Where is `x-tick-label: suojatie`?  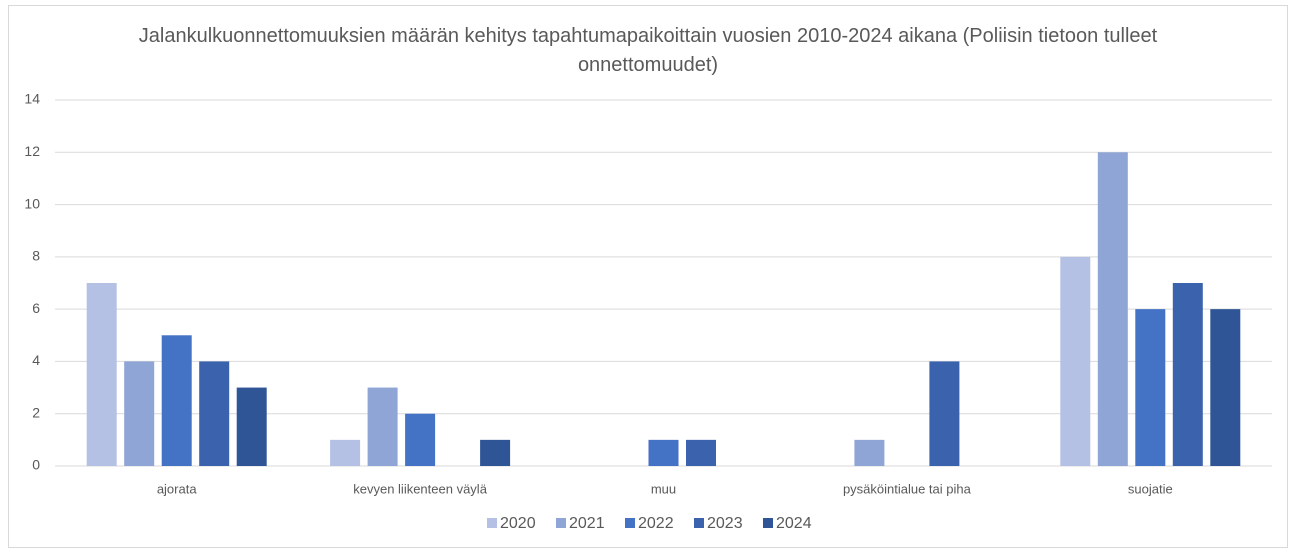
x-tick-label: suojatie is located at coordinates (1150, 488).